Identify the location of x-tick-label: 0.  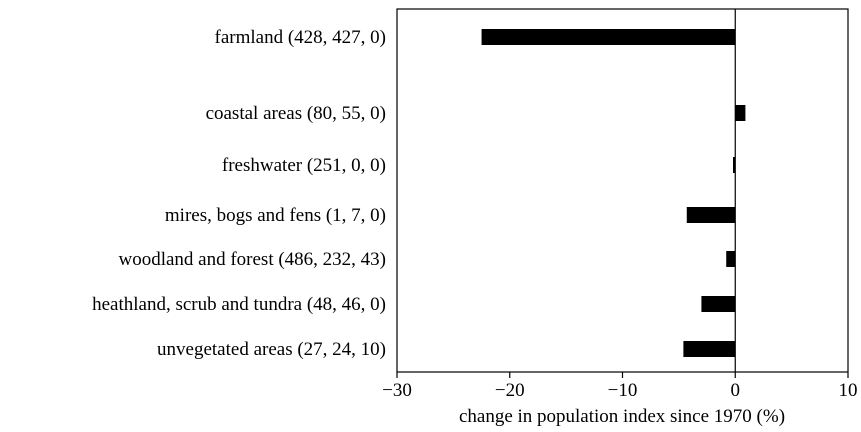
(736, 390).